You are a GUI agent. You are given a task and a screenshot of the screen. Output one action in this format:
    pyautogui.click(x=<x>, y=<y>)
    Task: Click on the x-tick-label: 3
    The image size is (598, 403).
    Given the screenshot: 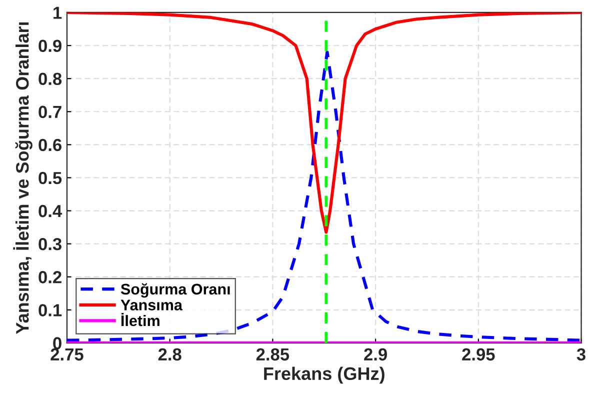 What is the action you would take?
    pyautogui.click(x=581, y=354)
    